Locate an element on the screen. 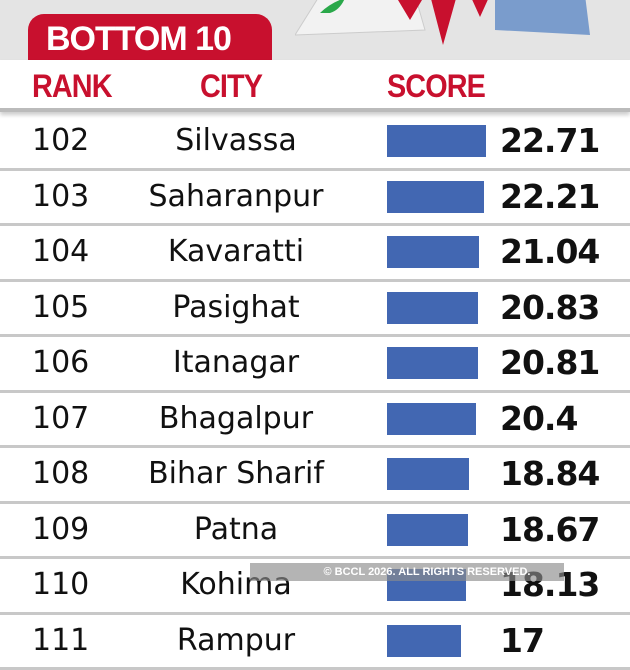 This screenshot has width=630, height=670. table-row: 106 Itanagar 20.81 is located at coordinates (315, 365).